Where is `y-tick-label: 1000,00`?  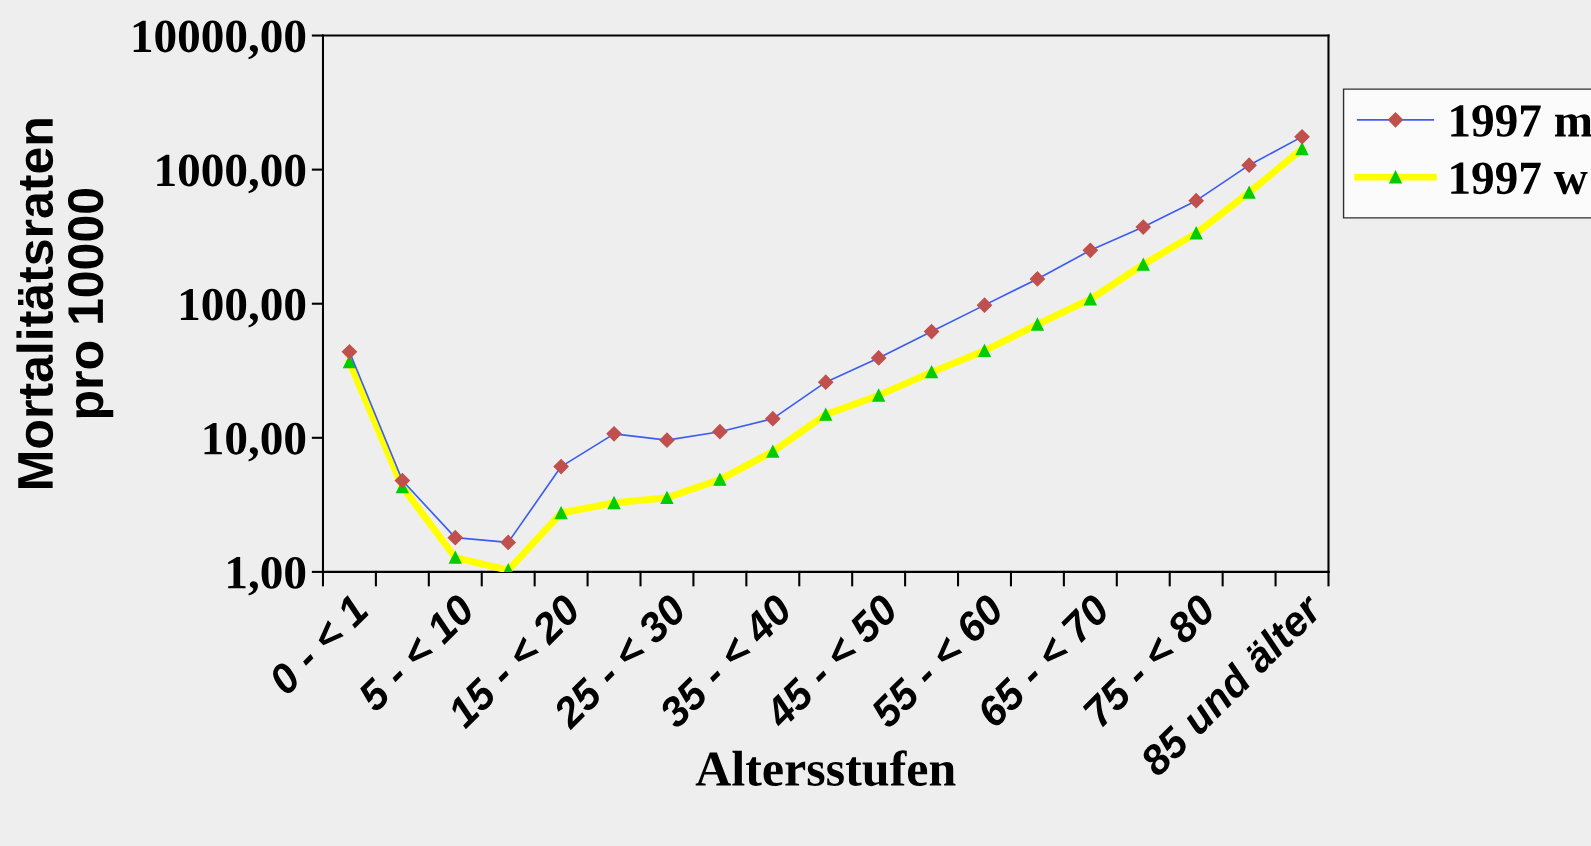 y-tick-label: 1000,00 is located at coordinates (231, 174).